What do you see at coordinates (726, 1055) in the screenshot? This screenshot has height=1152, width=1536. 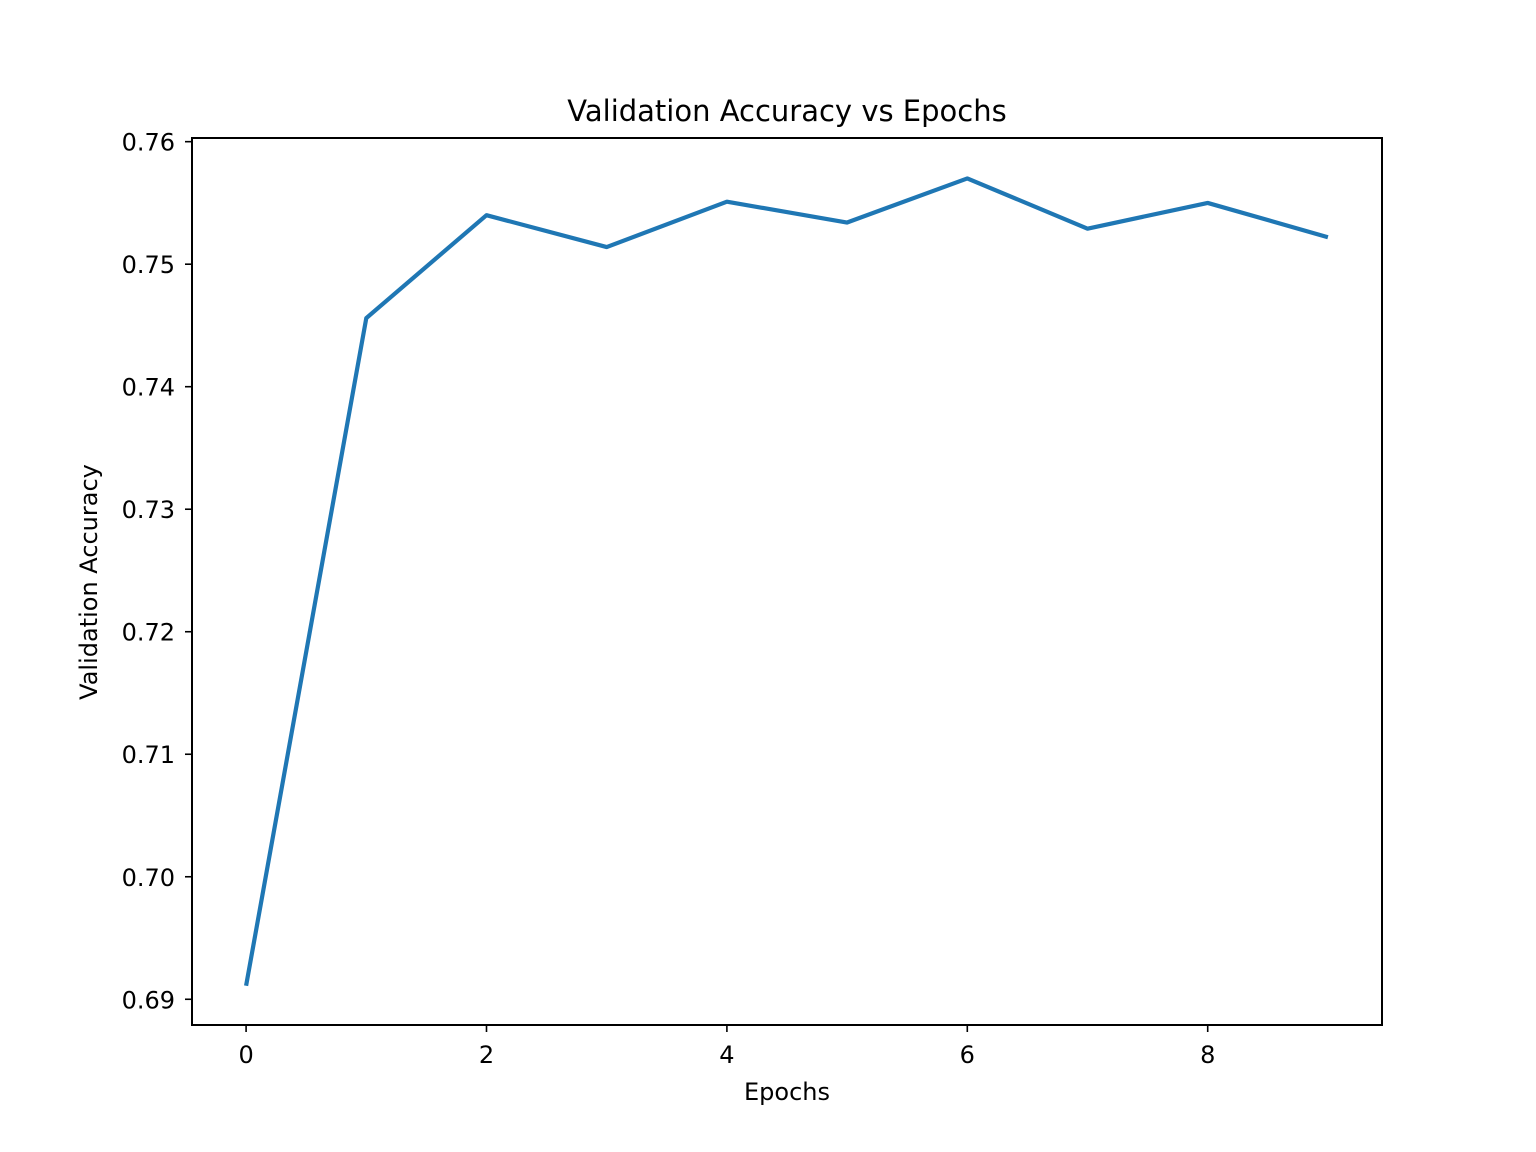 I see `x-tick-label: 4` at bounding box center [726, 1055].